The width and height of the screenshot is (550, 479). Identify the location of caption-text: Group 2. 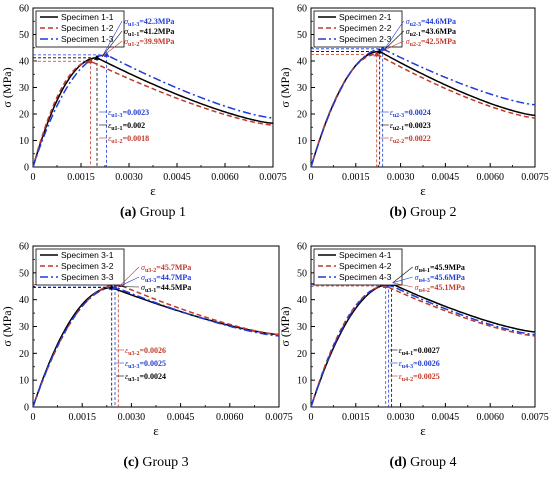
(432, 212).